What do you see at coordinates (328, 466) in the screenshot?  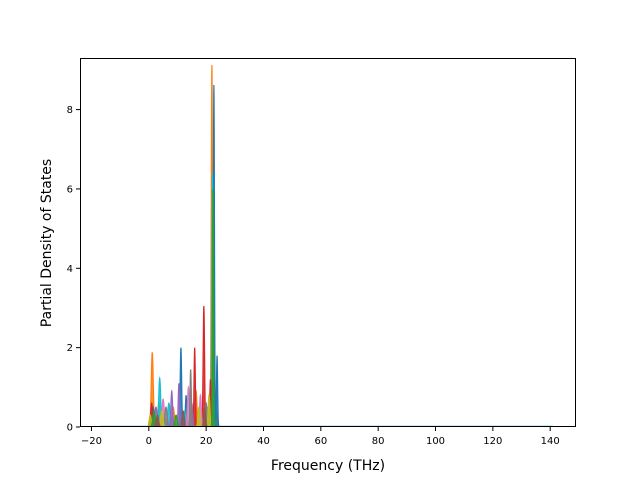 I see `x-axis-label: Frequency (THz)` at bounding box center [328, 466].